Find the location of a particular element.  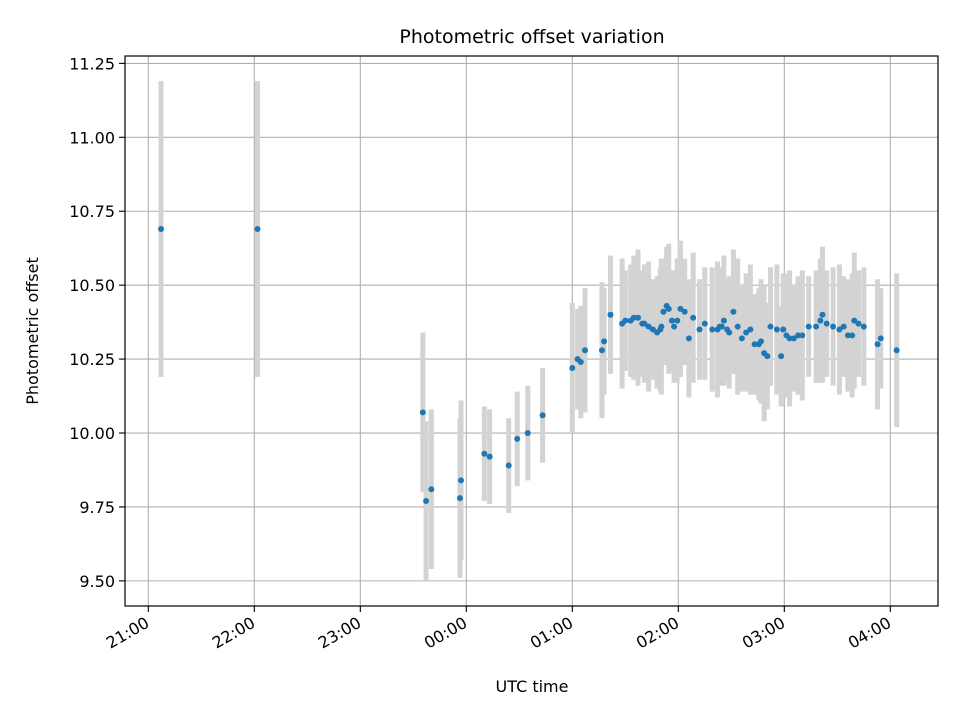

y-axis-label: Photometric offset is located at coordinates (32, 331).